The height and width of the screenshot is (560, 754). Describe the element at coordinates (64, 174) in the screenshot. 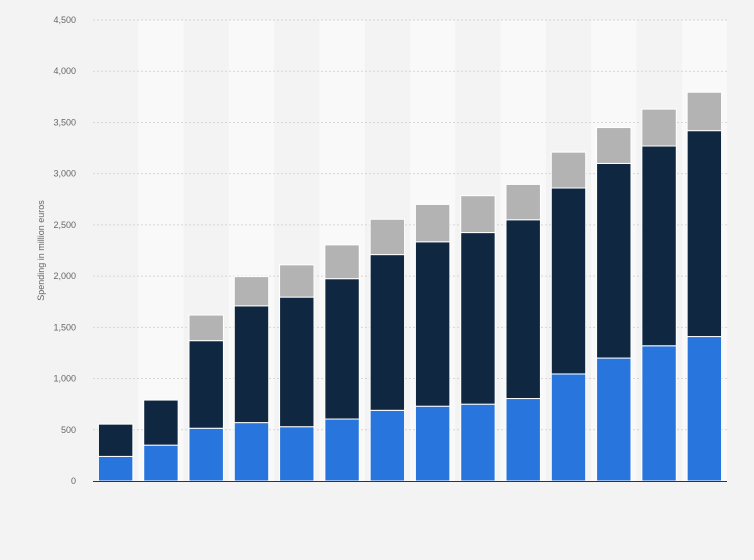

I see `y-tick-label: 3,000` at that location.